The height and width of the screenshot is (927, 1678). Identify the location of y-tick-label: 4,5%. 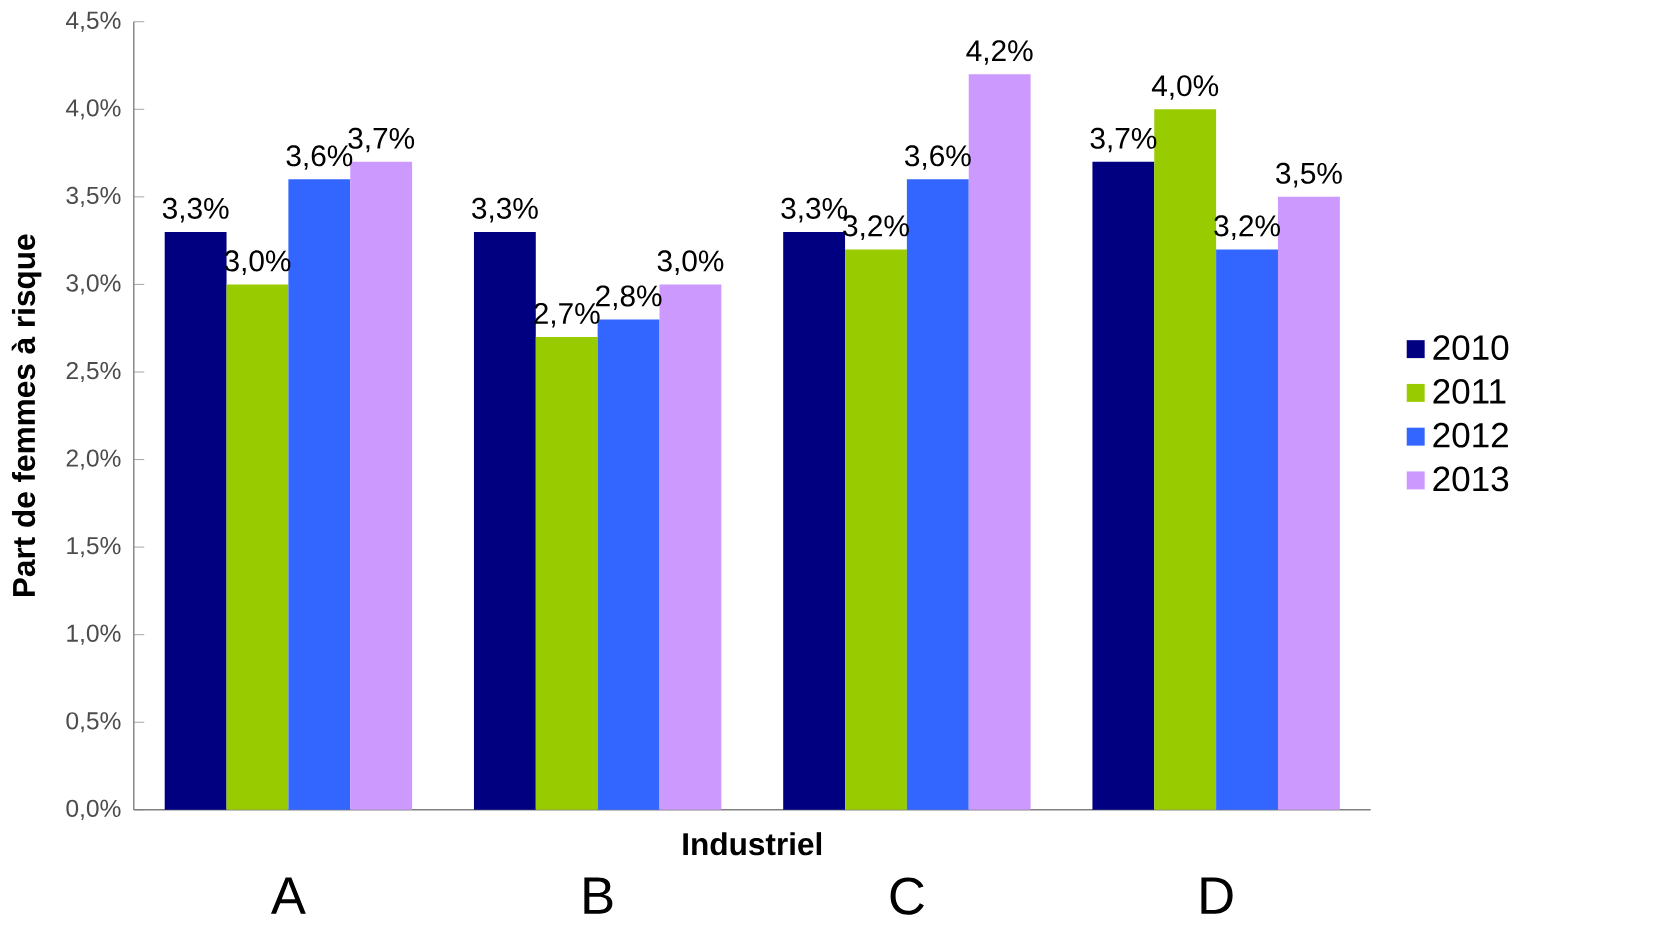
(93, 22).